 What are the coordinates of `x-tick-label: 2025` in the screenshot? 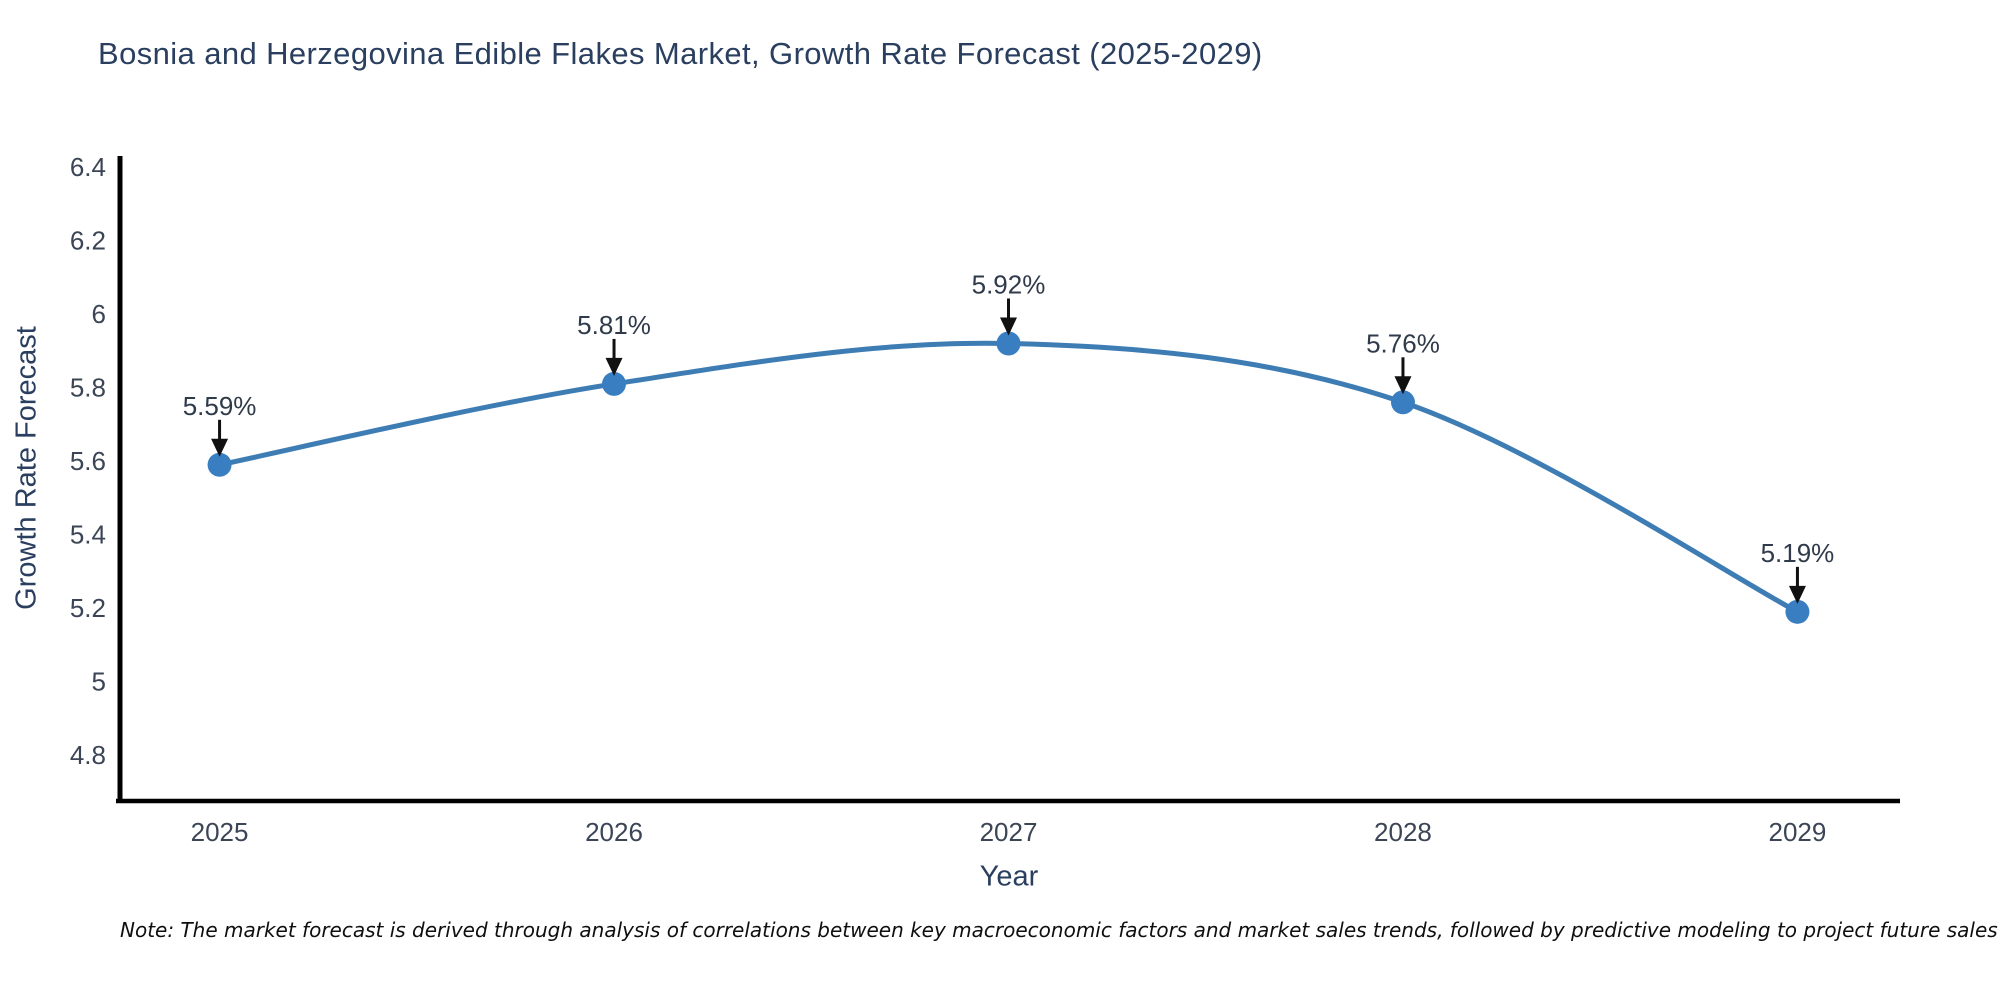 It's located at (220, 832).